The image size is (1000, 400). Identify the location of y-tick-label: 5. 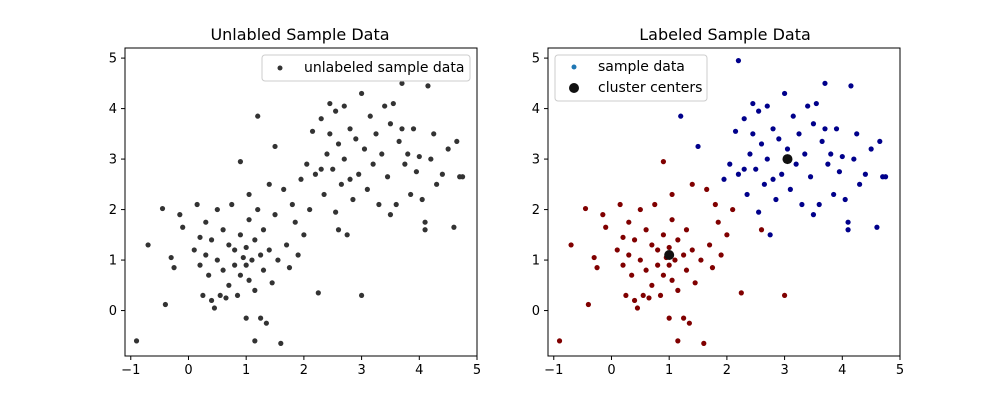
(113, 59).